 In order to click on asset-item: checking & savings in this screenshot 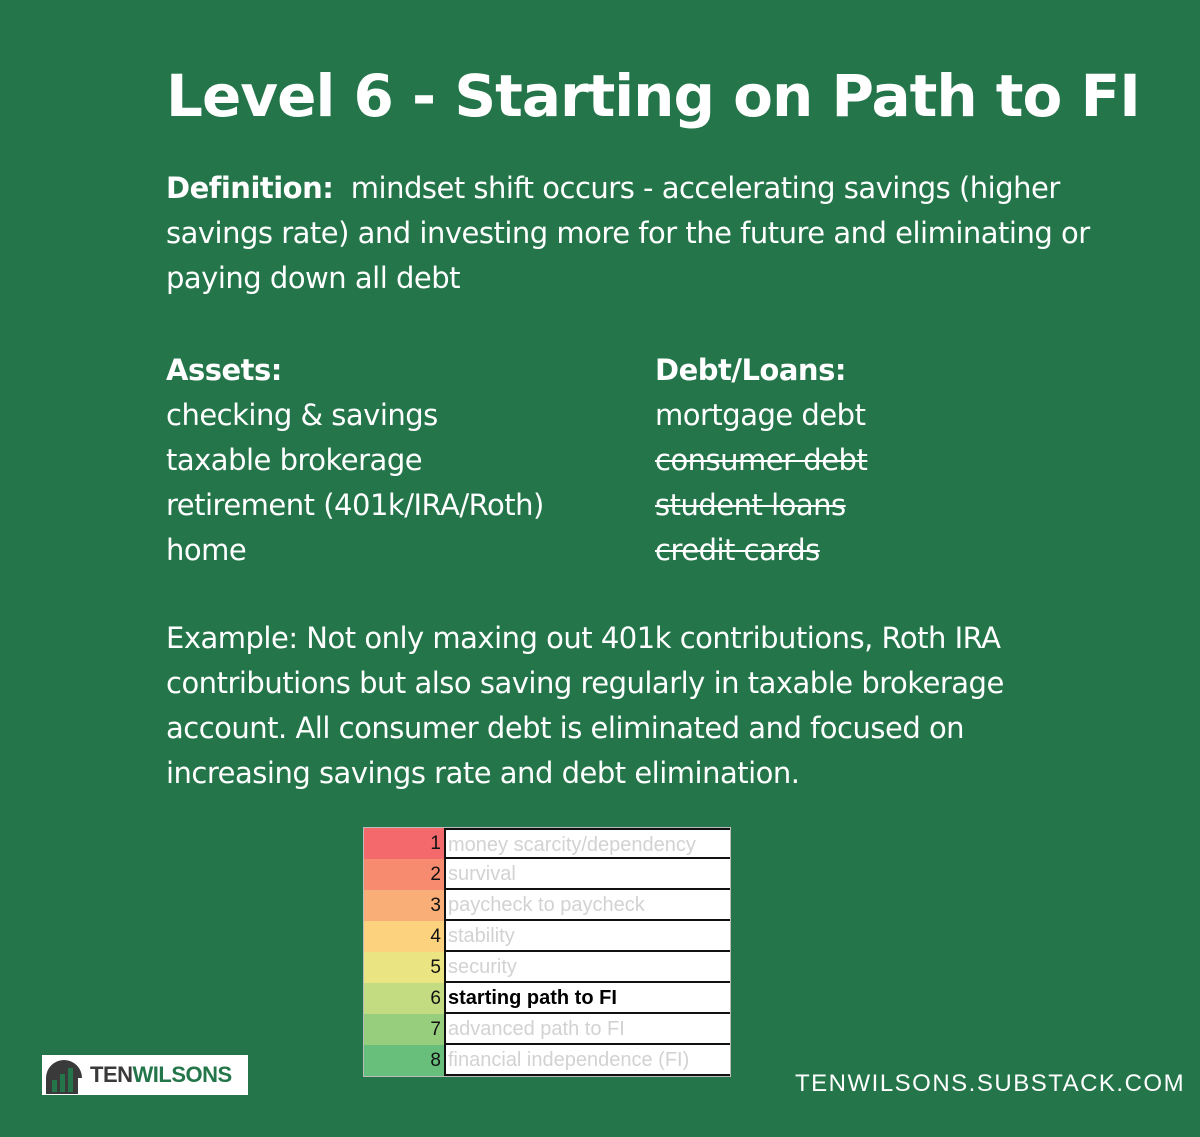, I will do `click(302, 415)`.